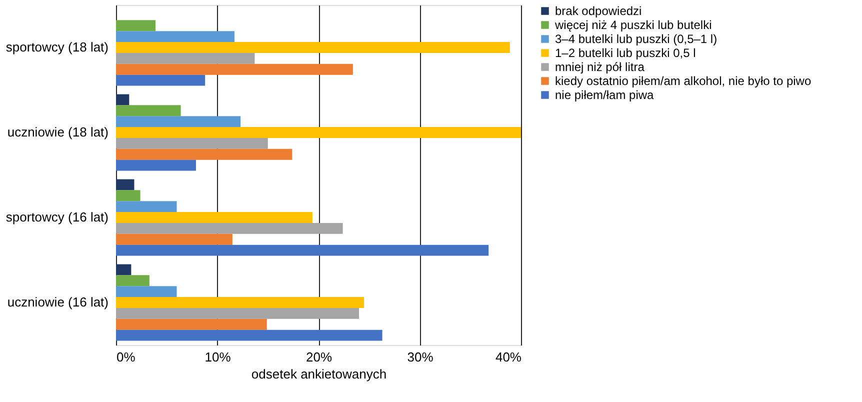  I want to click on legend-label: 1–2 butelki lub puszki 0,5 l, so click(625, 53).